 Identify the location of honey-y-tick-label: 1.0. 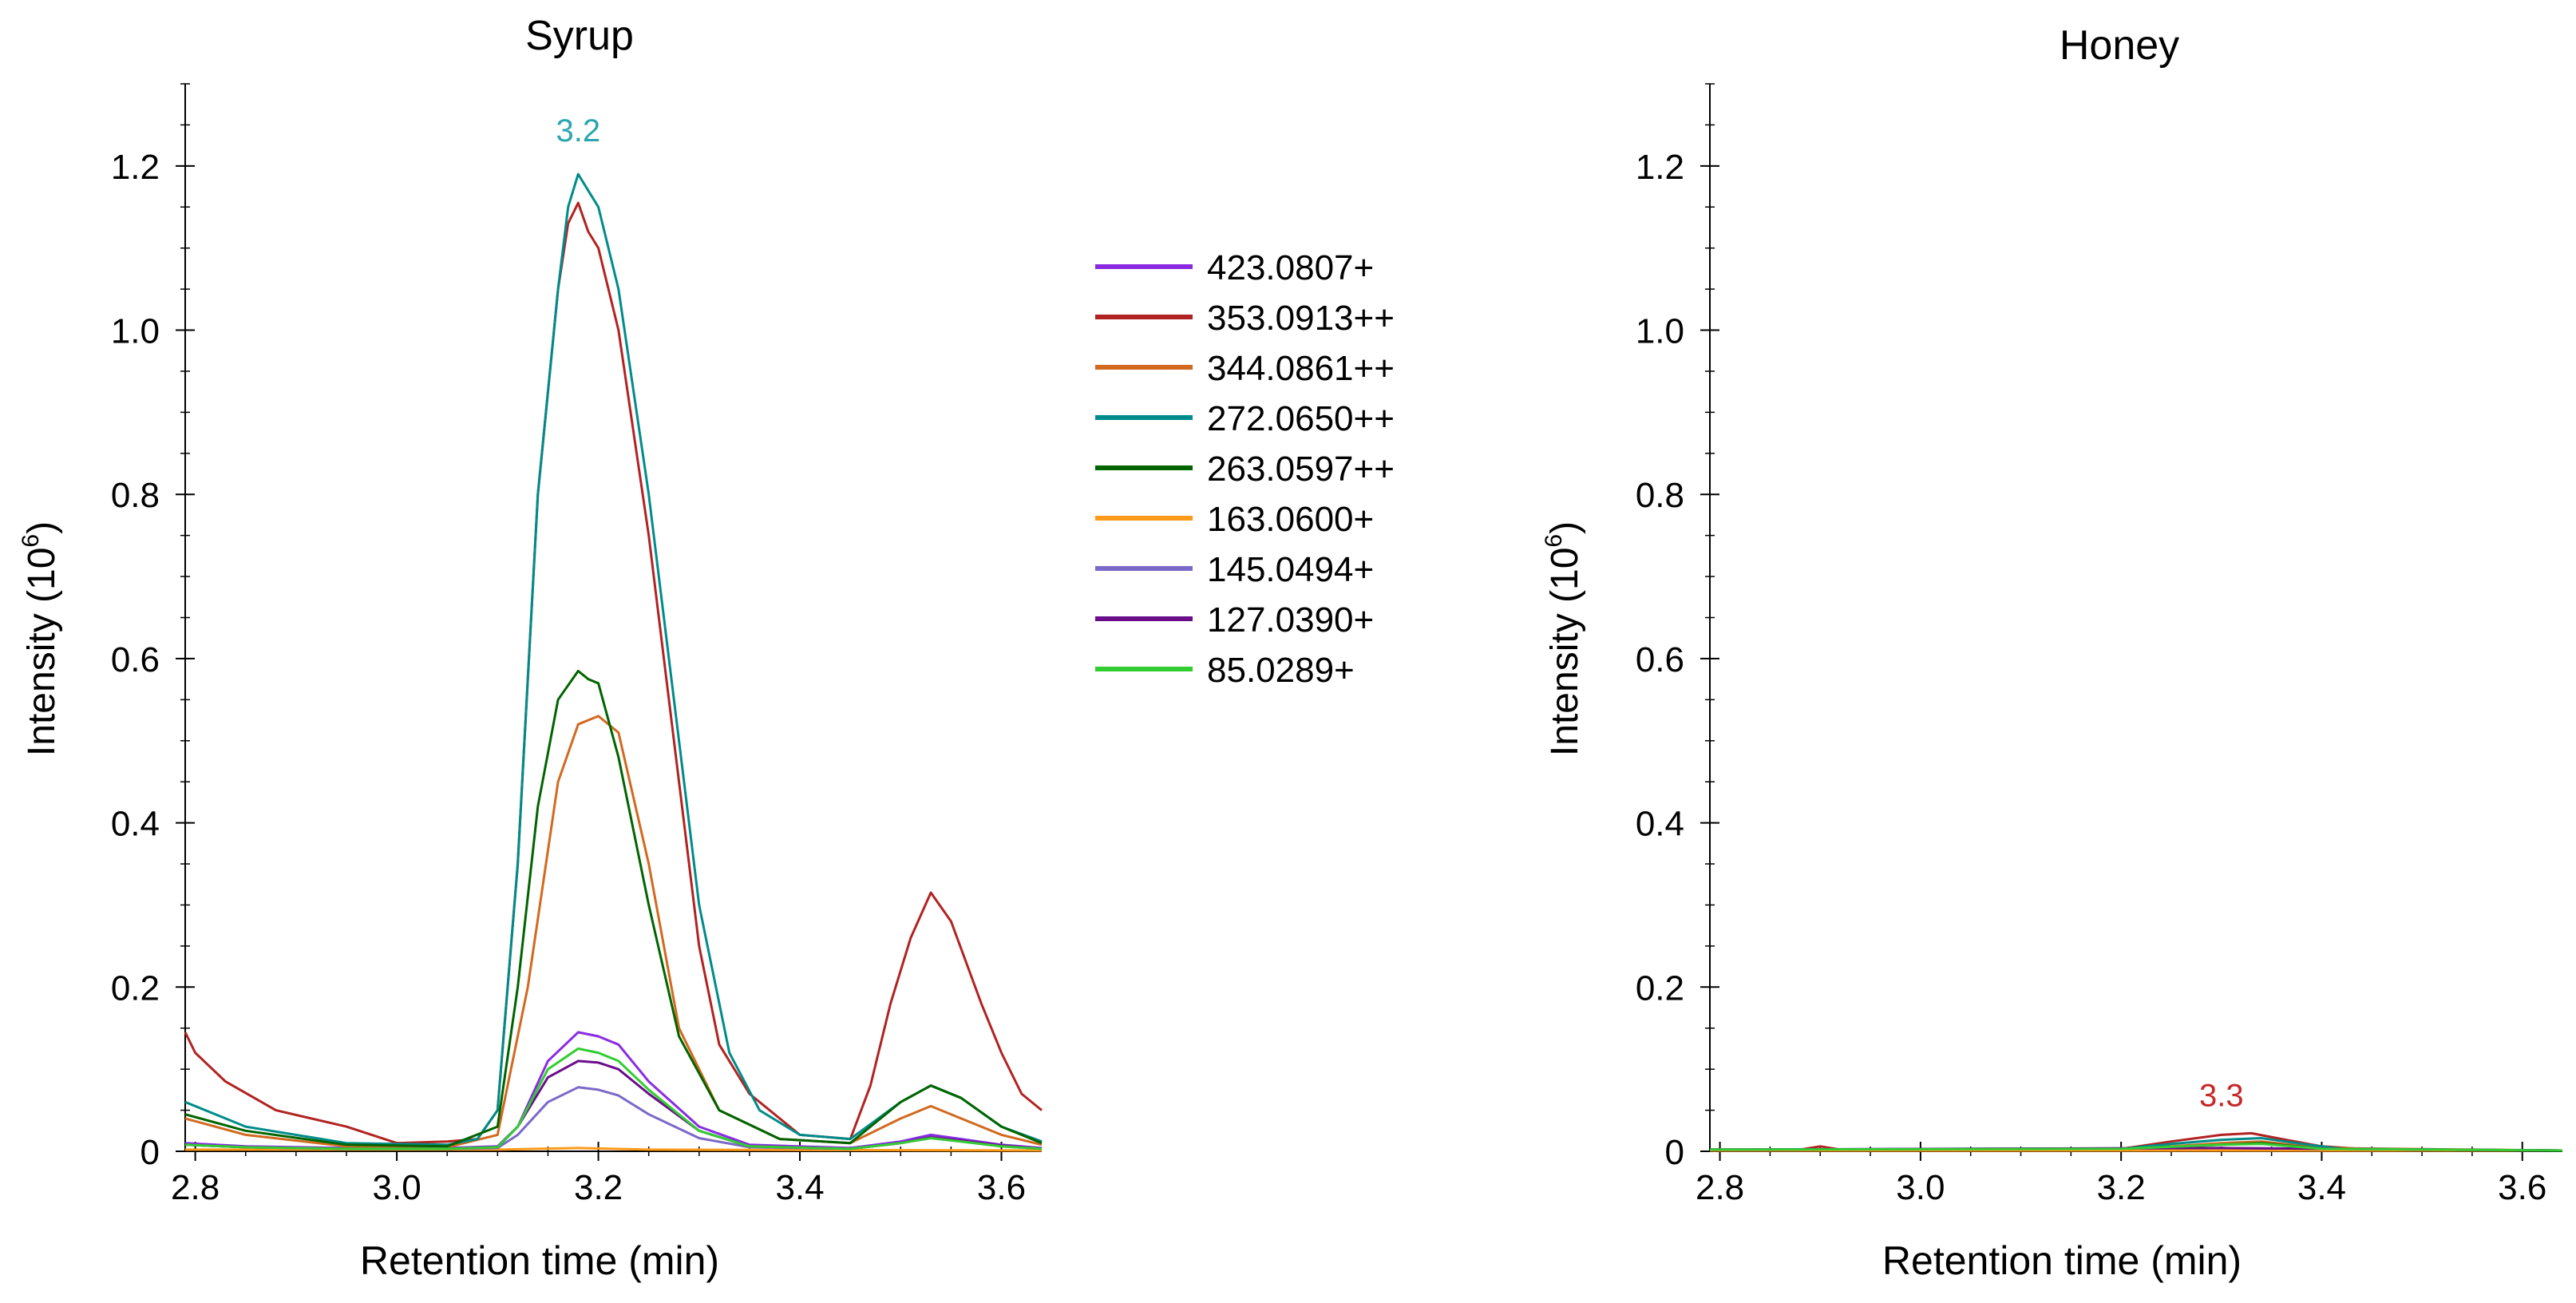
(1660, 331).